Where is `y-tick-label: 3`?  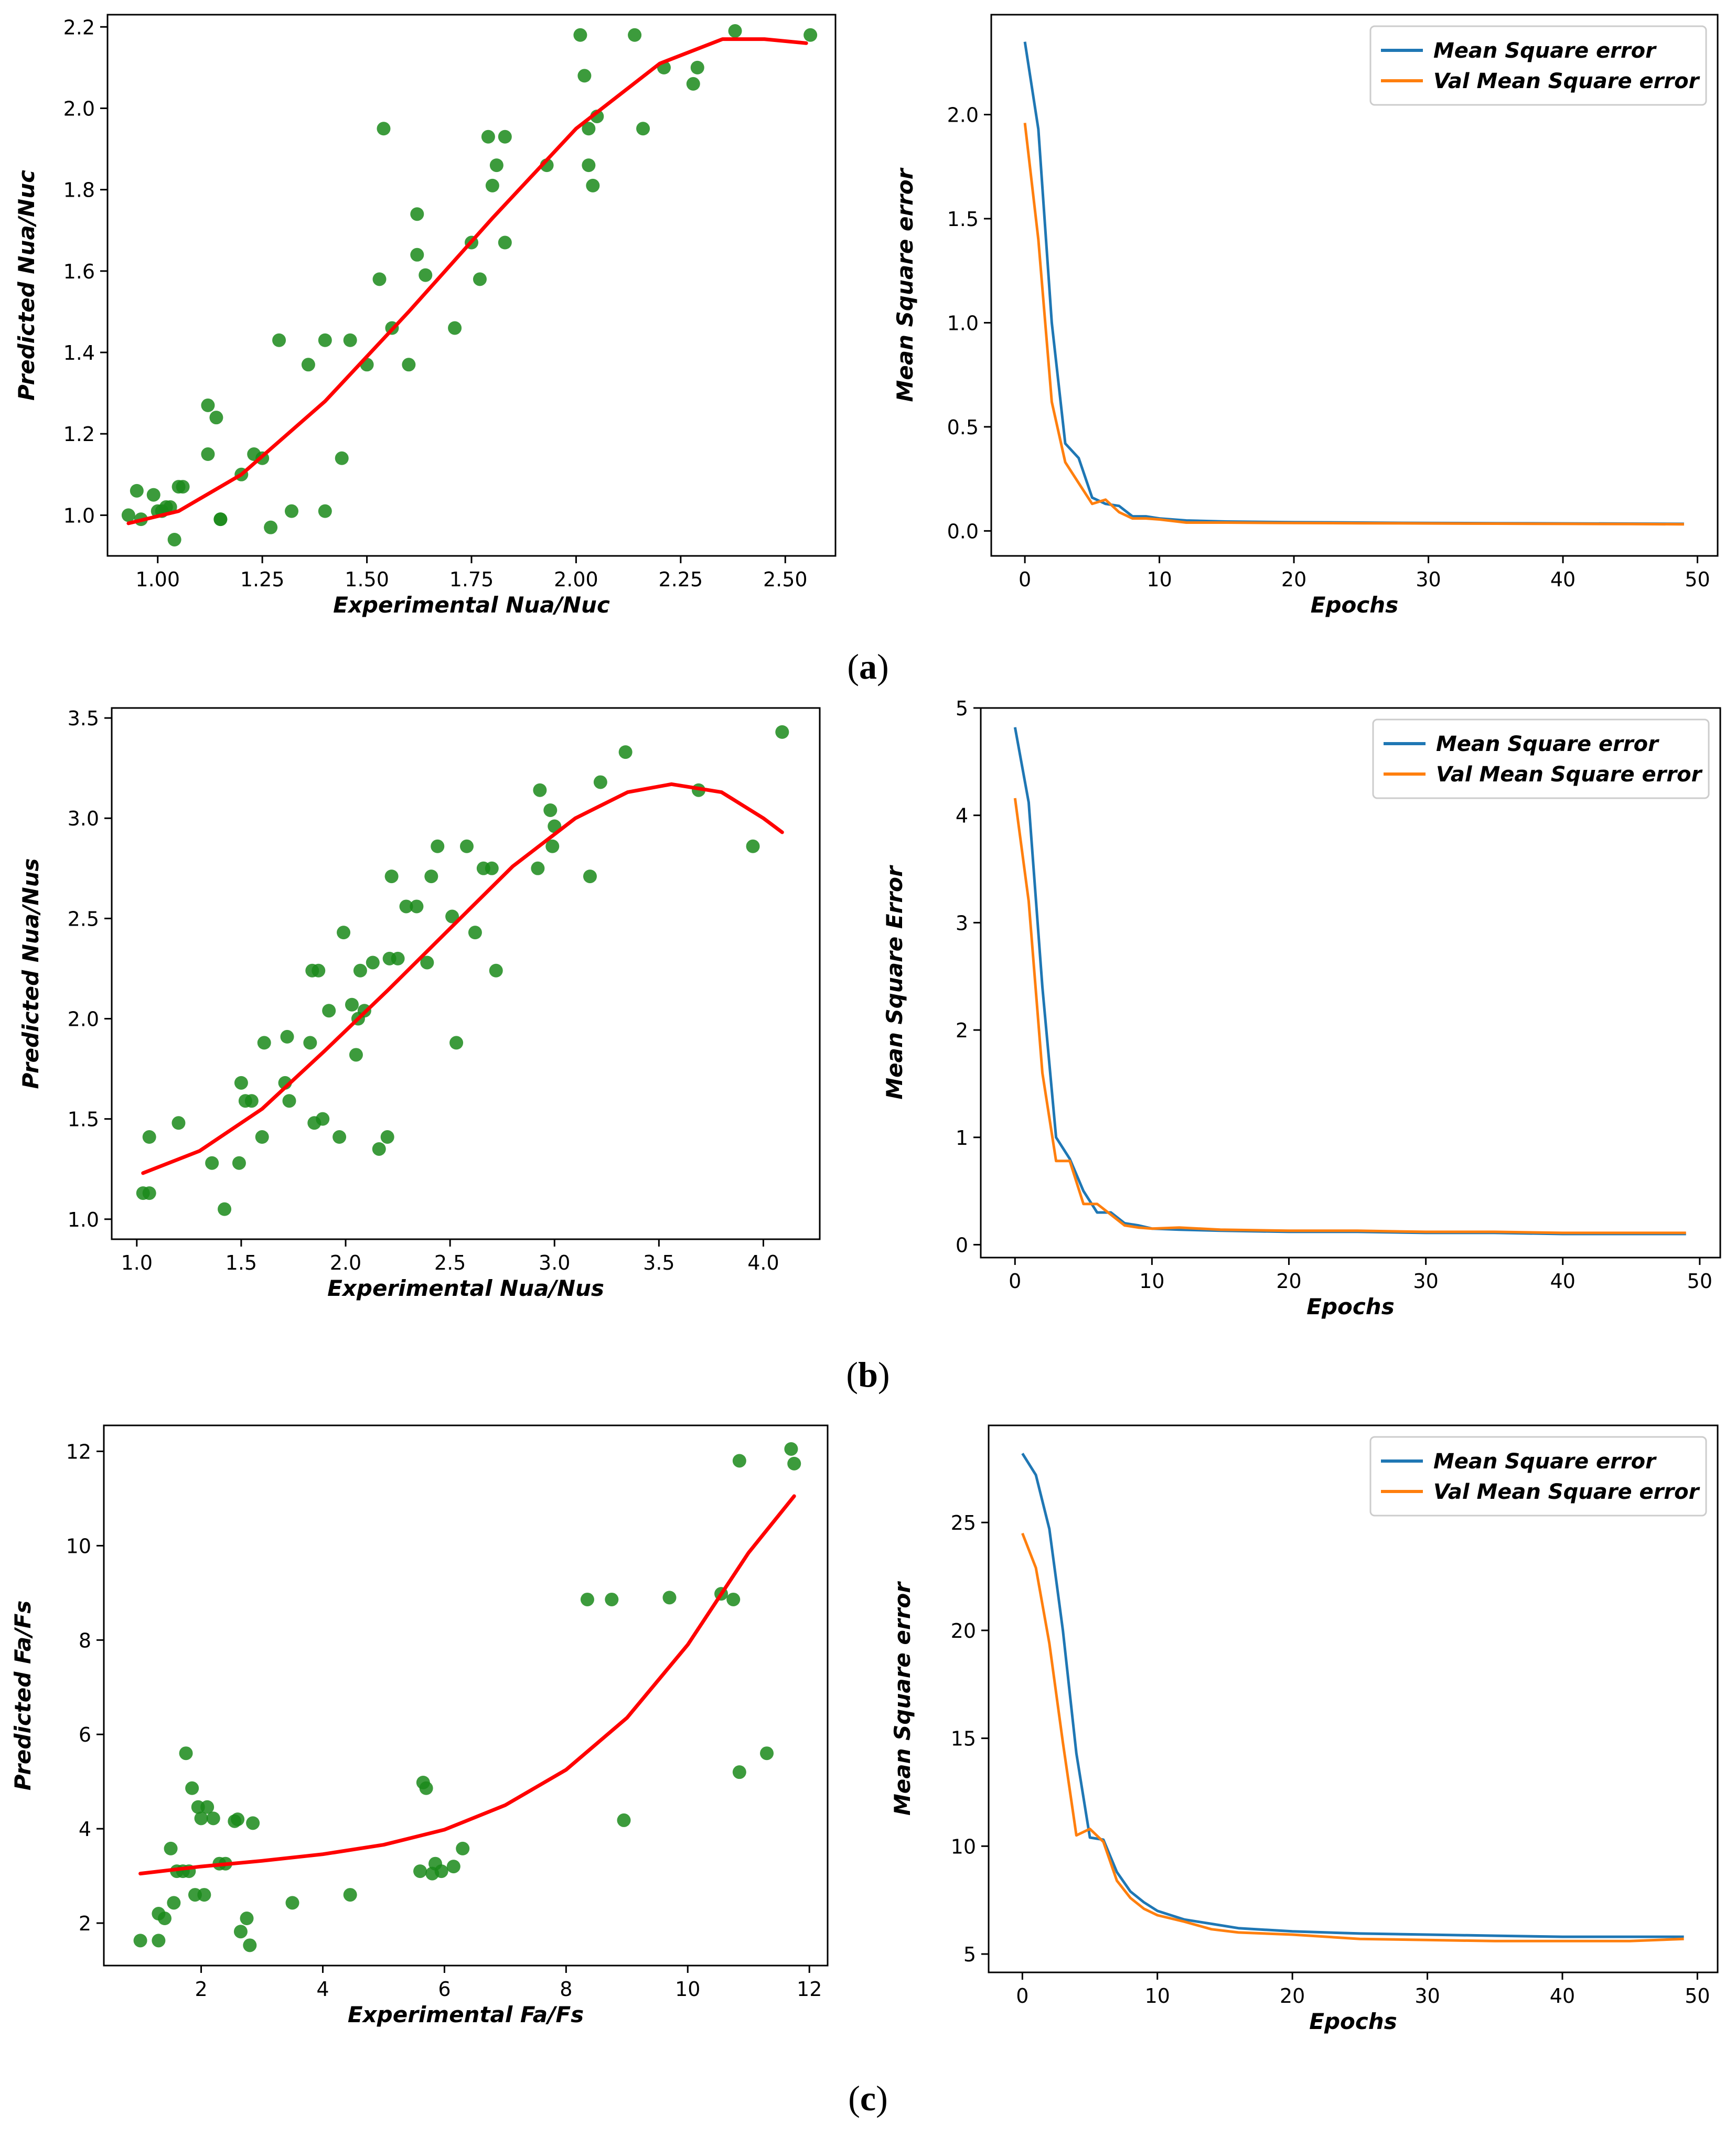 y-tick-label: 3 is located at coordinates (962, 923).